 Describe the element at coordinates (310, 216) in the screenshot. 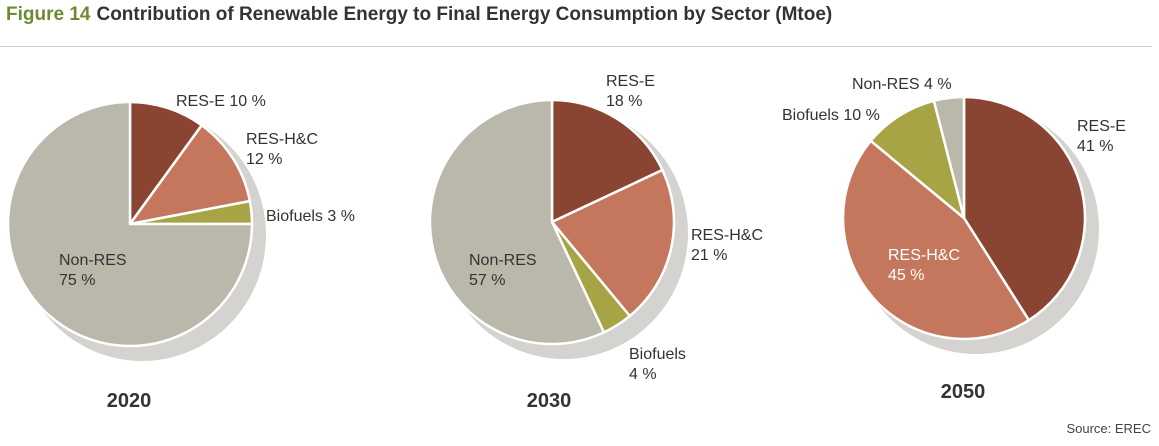

I see `slice-label-biofuels: Biofuels 3 %` at that location.